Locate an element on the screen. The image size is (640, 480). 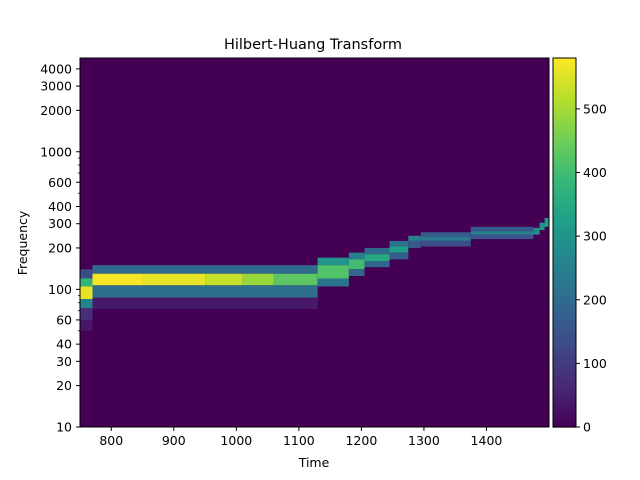
x-tick-label: 1100 is located at coordinates (299, 440).